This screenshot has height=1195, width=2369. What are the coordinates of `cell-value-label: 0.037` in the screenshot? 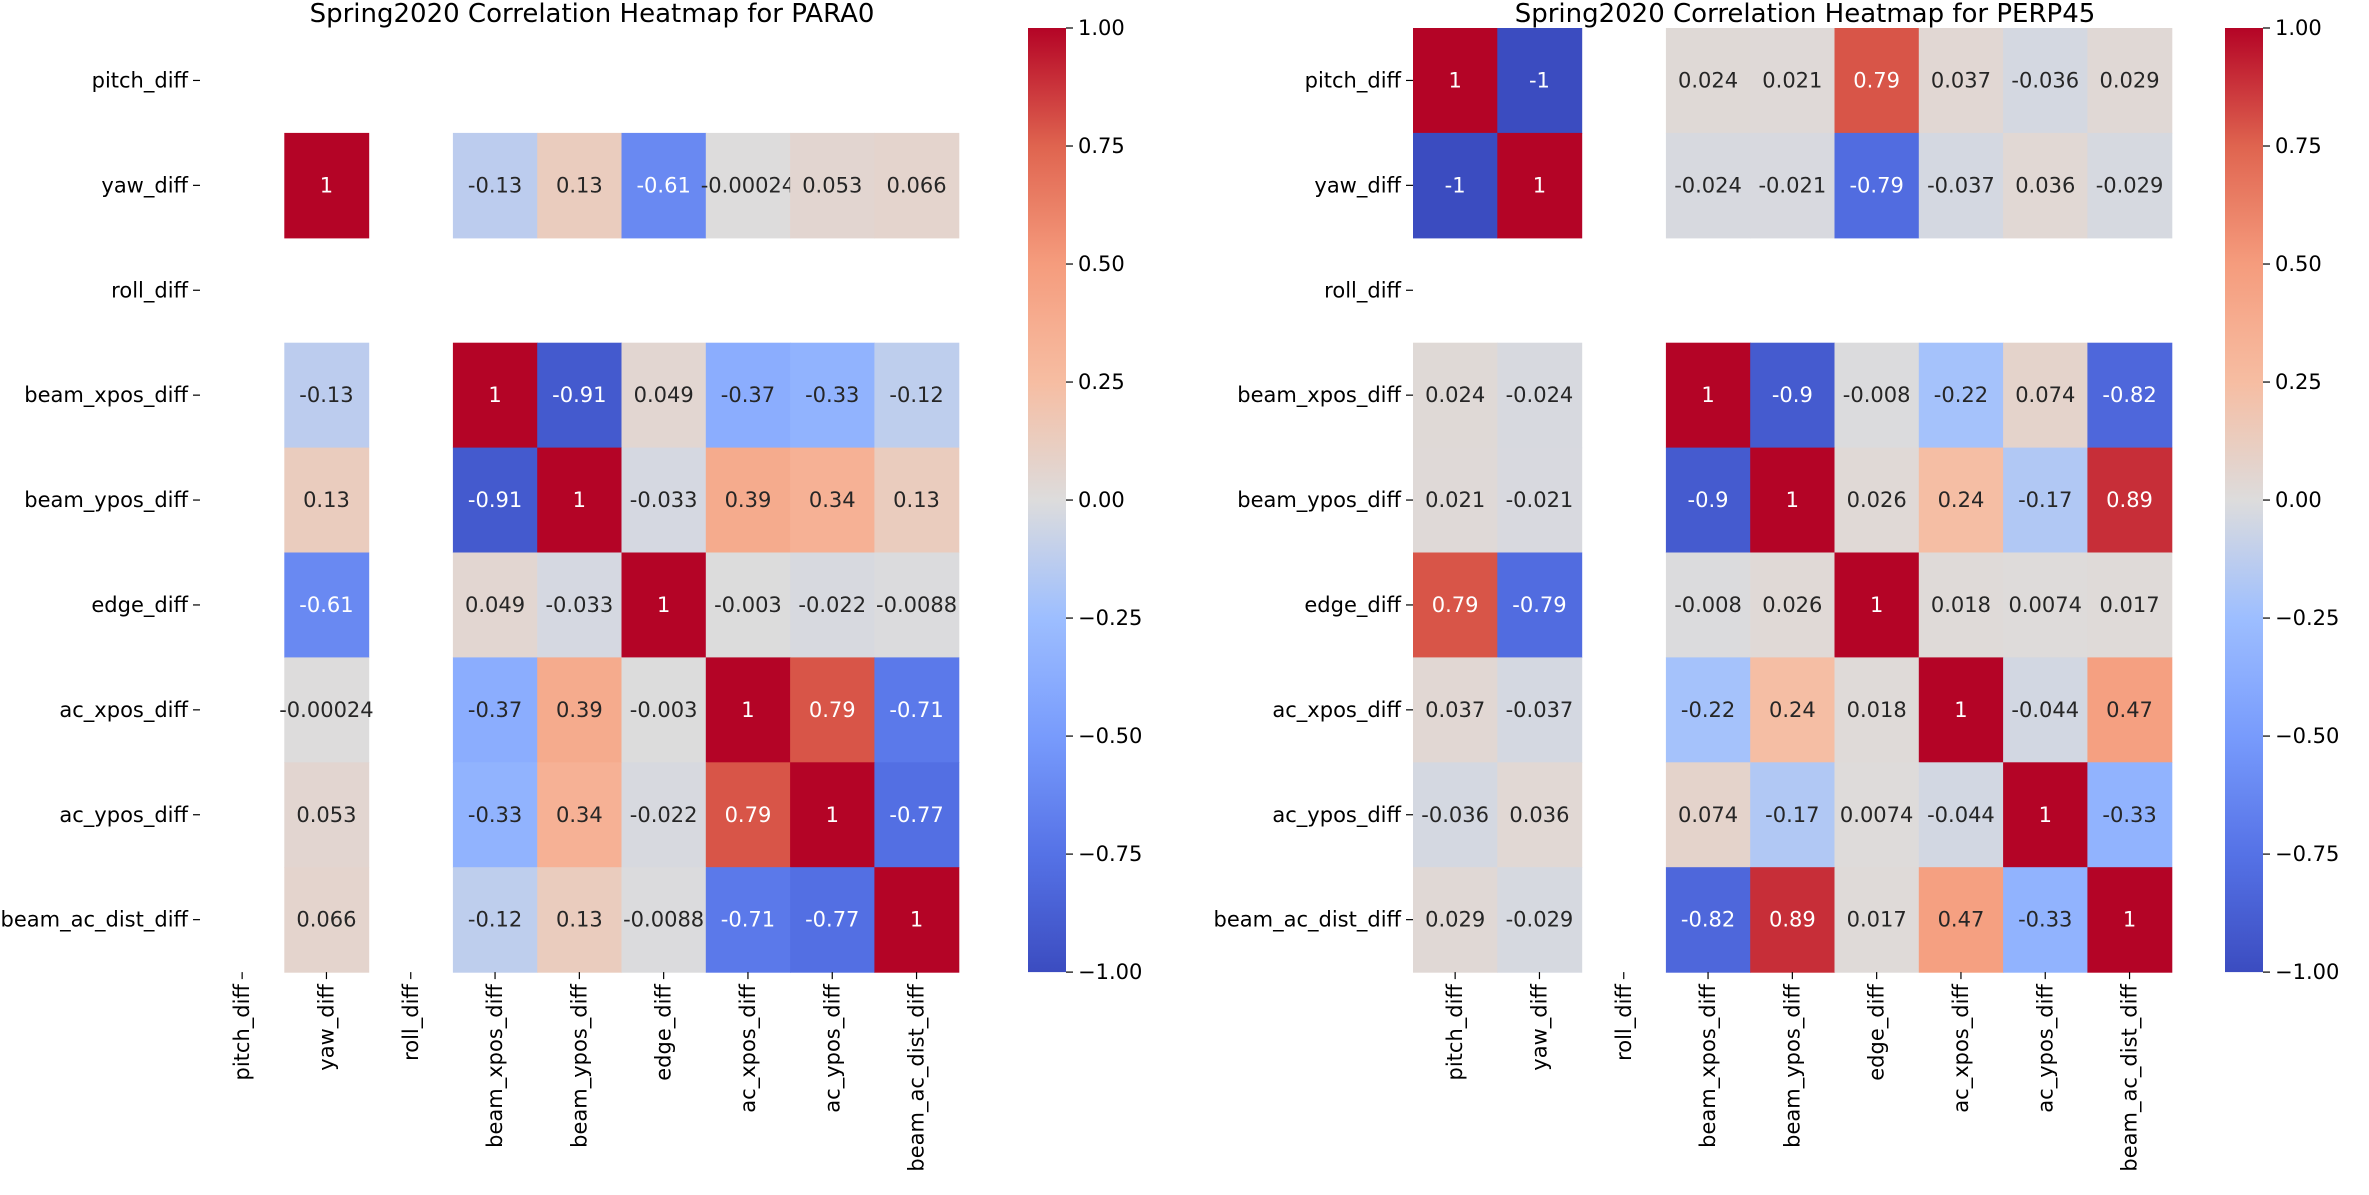 It's located at (1961, 80).